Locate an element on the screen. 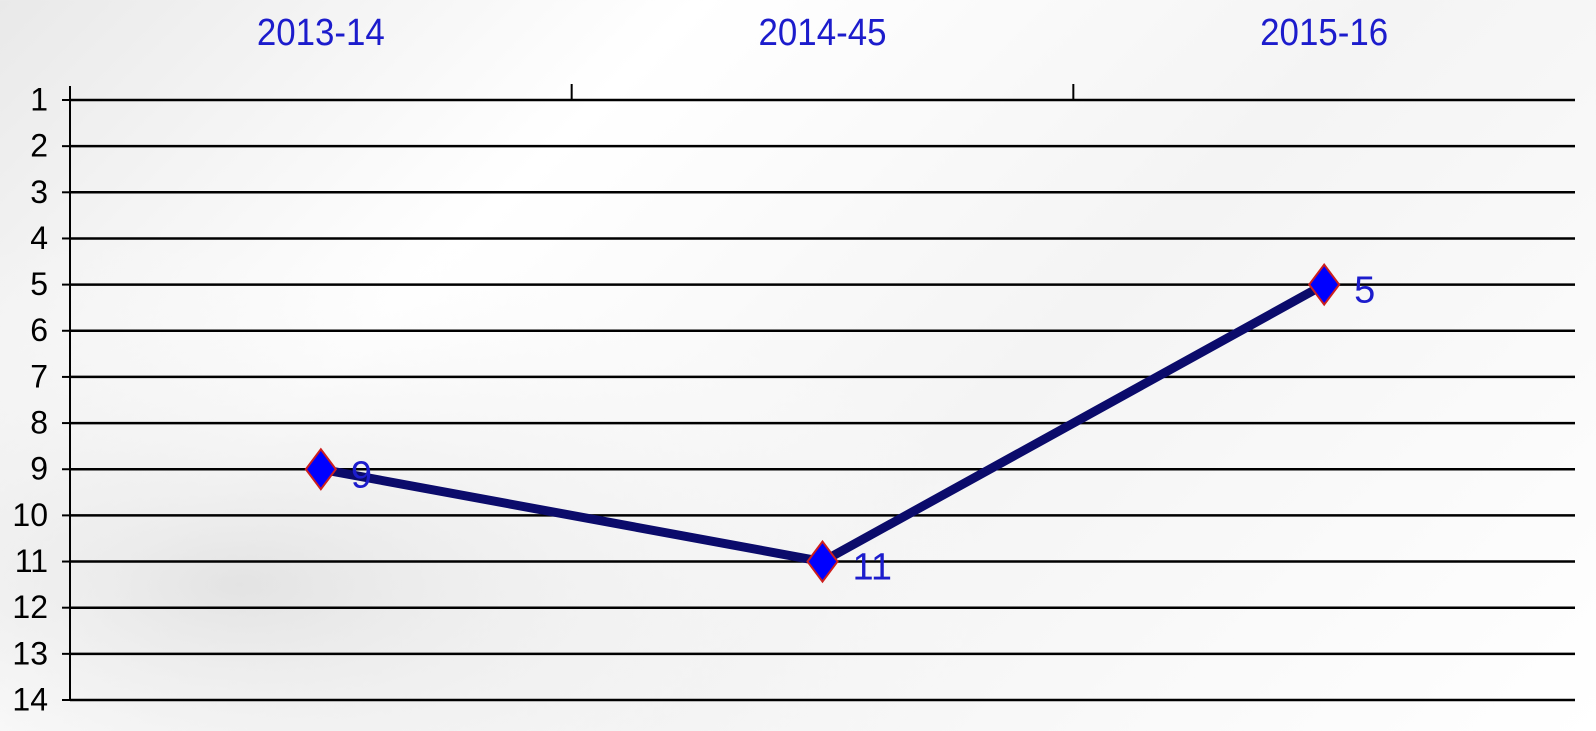 The image size is (1596, 731). y-tick-label: 2 is located at coordinates (39, 146).